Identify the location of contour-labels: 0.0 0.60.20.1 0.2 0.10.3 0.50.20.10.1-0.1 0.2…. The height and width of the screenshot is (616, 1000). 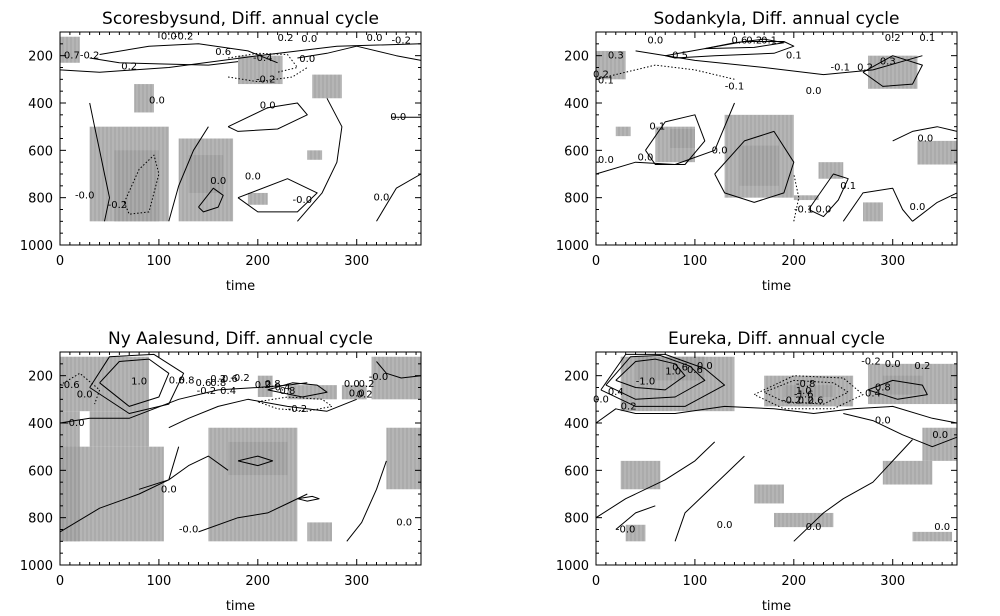
(764, 124).